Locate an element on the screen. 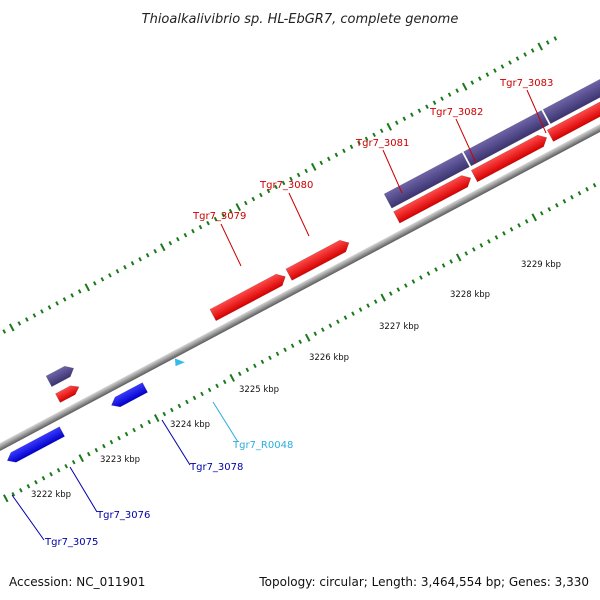 The width and height of the screenshot is (600, 600). gene-arrow-tgr7-r0048 is located at coordinates (178, 361).